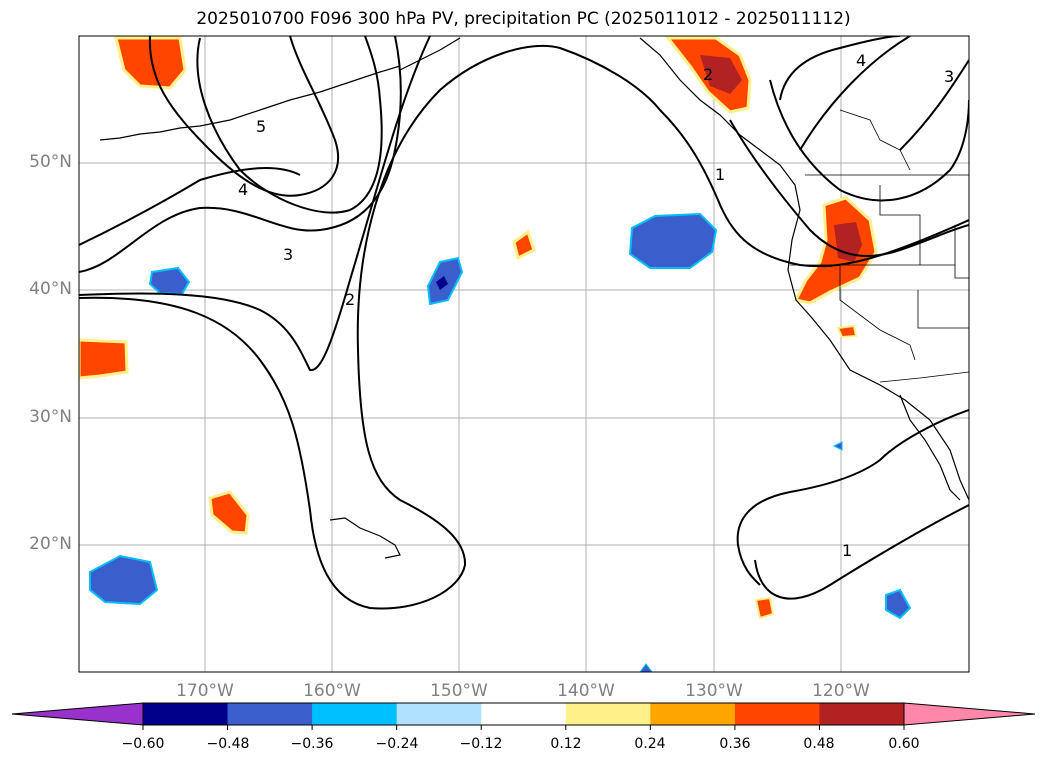  Describe the element at coordinates (312, 744) in the screenshot. I see `colorbar-tick-label: −0.36` at that location.